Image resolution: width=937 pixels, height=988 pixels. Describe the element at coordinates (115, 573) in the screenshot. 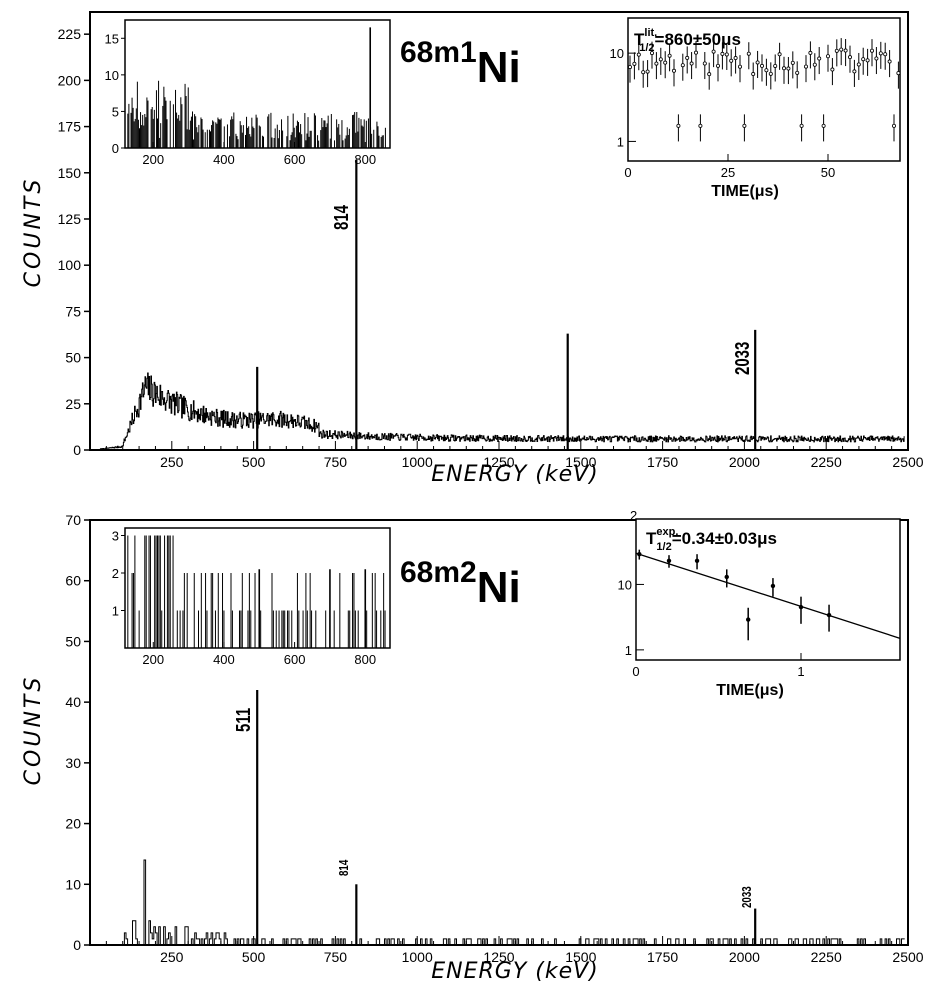

I see `bot-inset-spec-ytick-label: 2` at that location.